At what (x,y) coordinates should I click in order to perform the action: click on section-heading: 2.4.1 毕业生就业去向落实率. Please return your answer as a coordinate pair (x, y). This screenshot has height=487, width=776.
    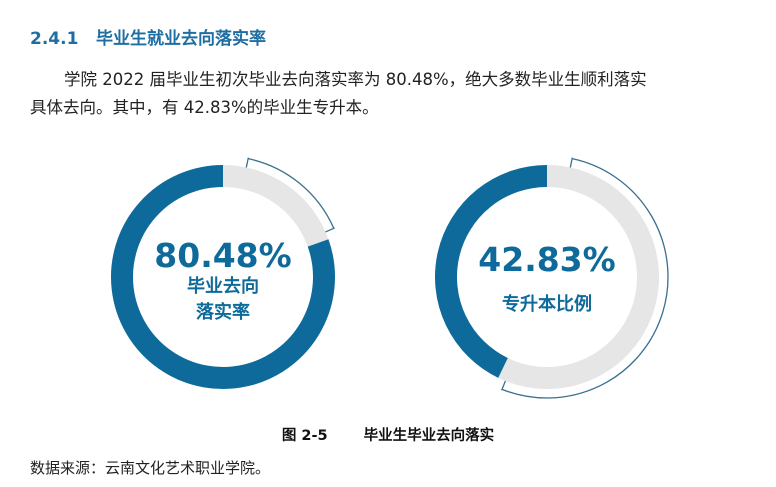
    Looking at the image, I should click on (148, 36).